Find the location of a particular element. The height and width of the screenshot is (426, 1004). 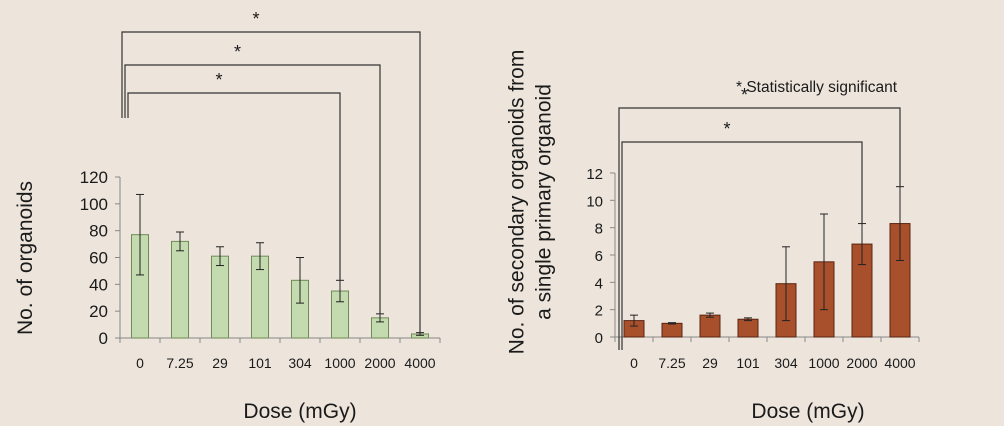

y-axis-title: a single primary organoid is located at coordinates (544, 202).